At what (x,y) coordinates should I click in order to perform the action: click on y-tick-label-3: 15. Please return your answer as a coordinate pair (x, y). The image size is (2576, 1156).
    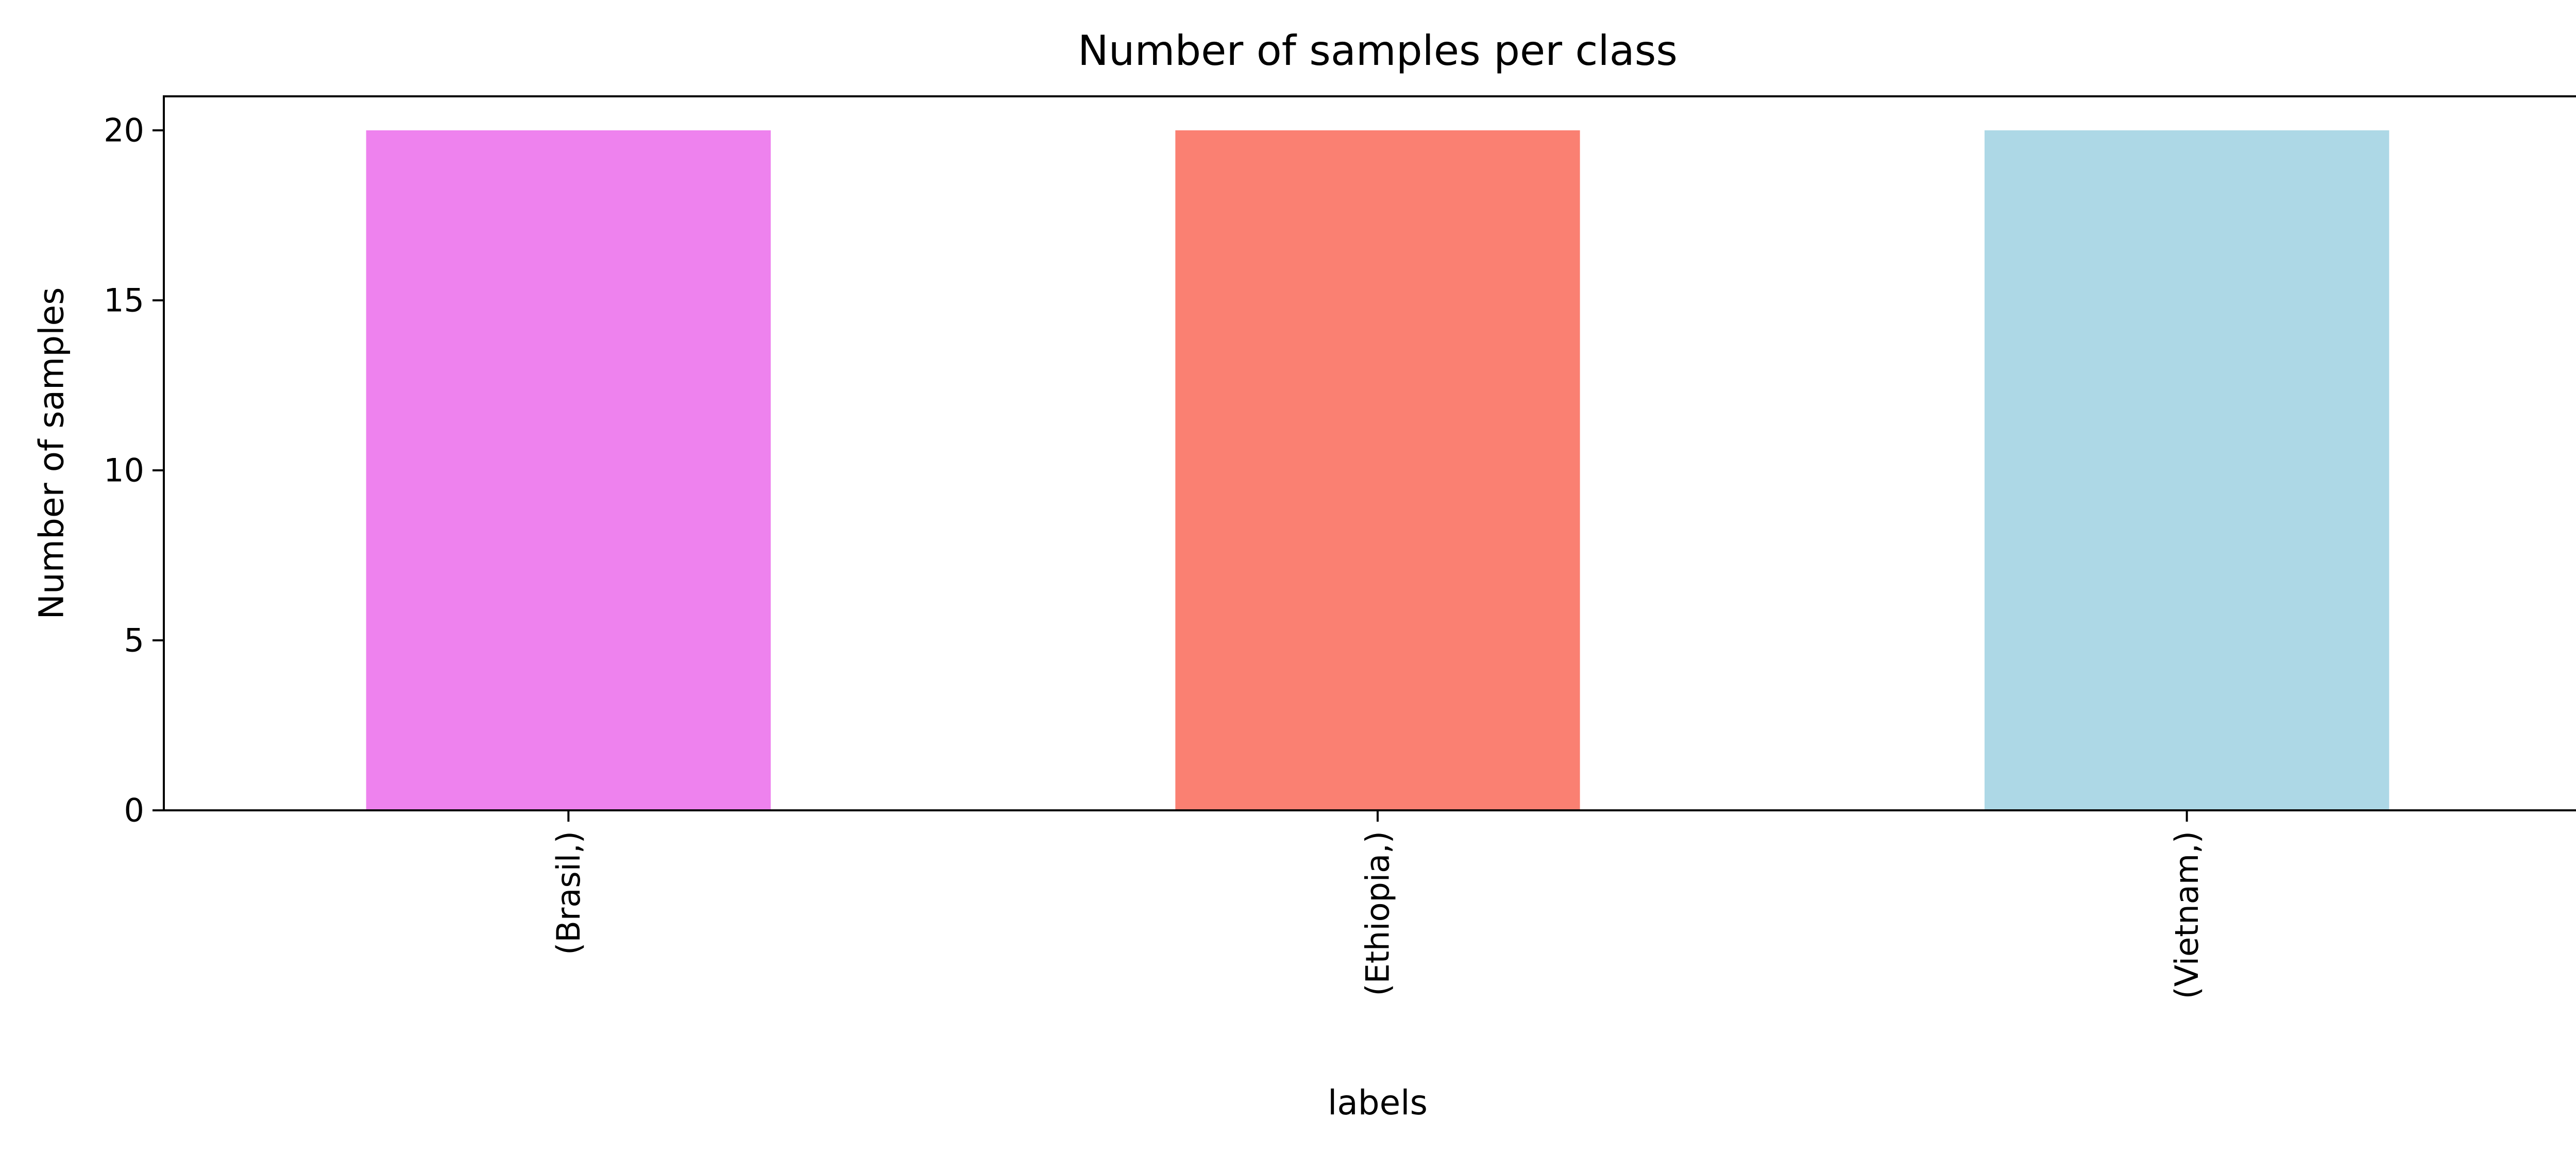
    Looking at the image, I should click on (124, 300).